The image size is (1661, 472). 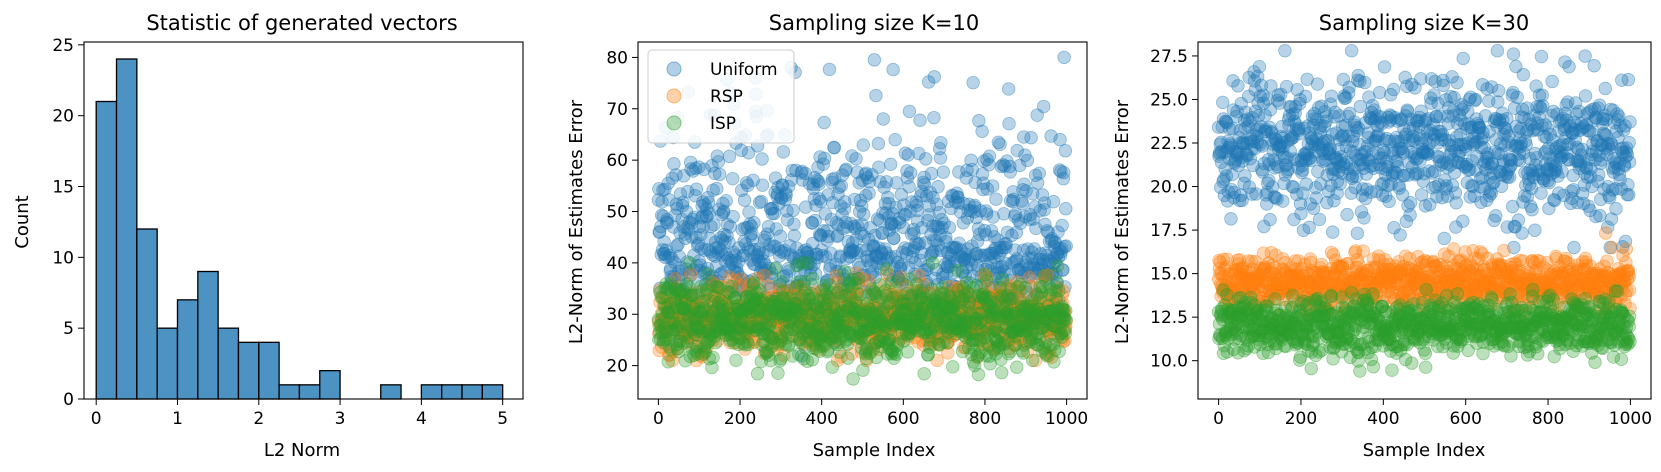 What do you see at coordinates (431, 392) in the screenshot?
I see `histogram-bar` at bounding box center [431, 392].